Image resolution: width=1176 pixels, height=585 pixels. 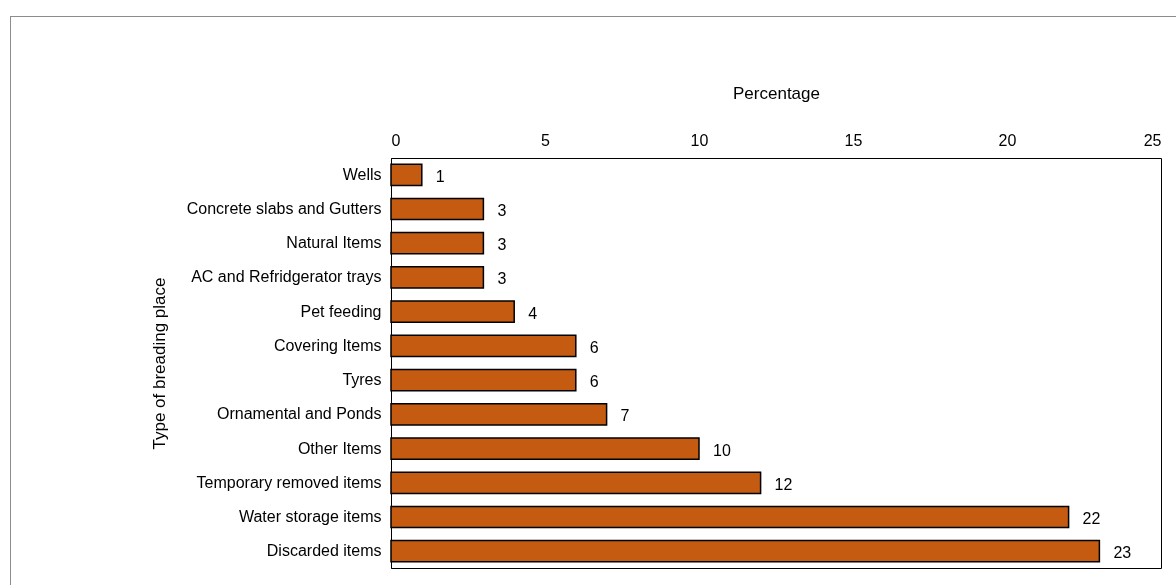 What do you see at coordinates (853, 140) in the screenshot?
I see `x-tick-label: 15` at bounding box center [853, 140].